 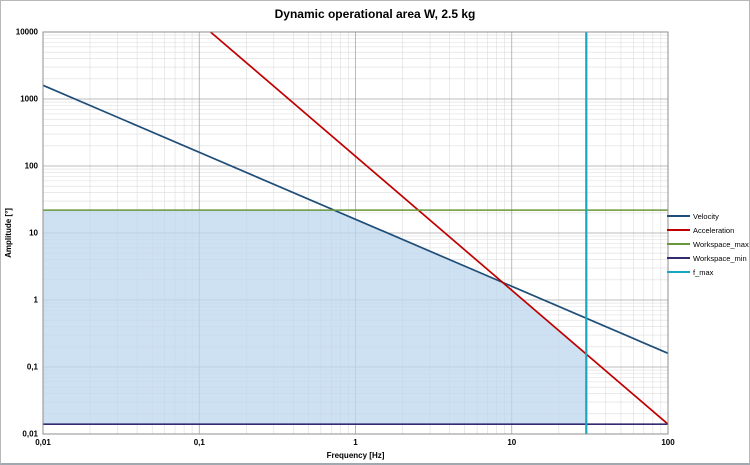 I want to click on legend-item-f-max: f_max, so click(x=708, y=272).